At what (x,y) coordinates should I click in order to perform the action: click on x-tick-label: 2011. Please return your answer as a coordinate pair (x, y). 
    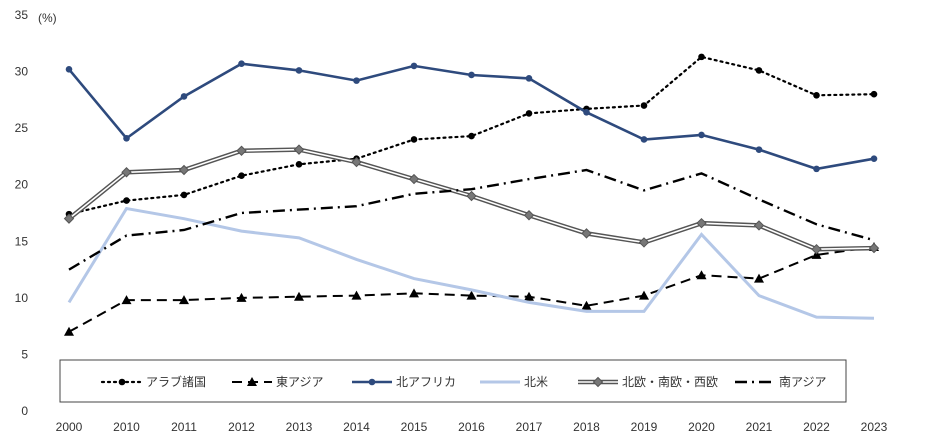
    Looking at the image, I should click on (184, 427).